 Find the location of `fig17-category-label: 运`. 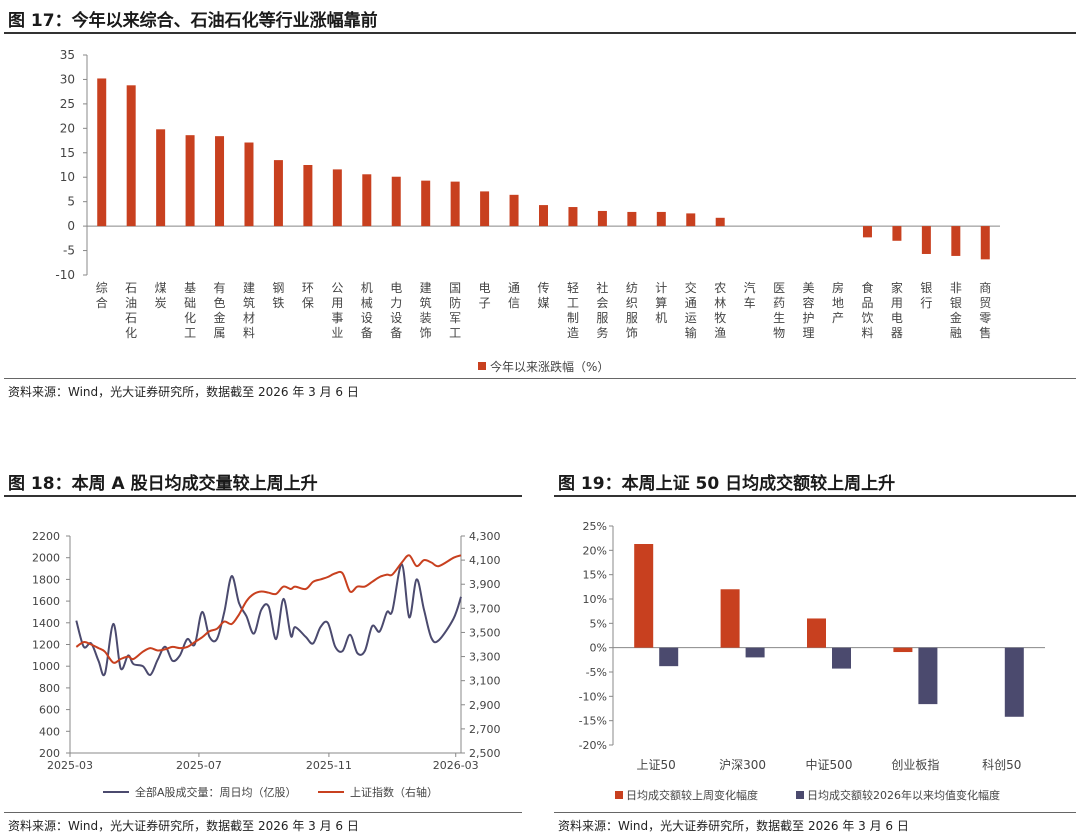

fig17-category-label: 运 is located at coordinates (691, 318).